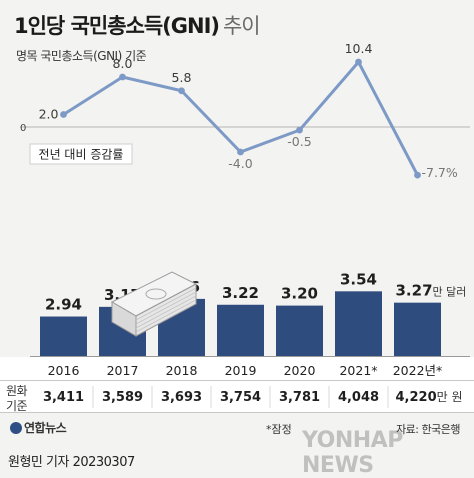 The width and height of the screenshot is (474, 478). Describe the element at coordinates (418, 370) in the screenshot. I see `x-tick-label: 2022년*` at that location.